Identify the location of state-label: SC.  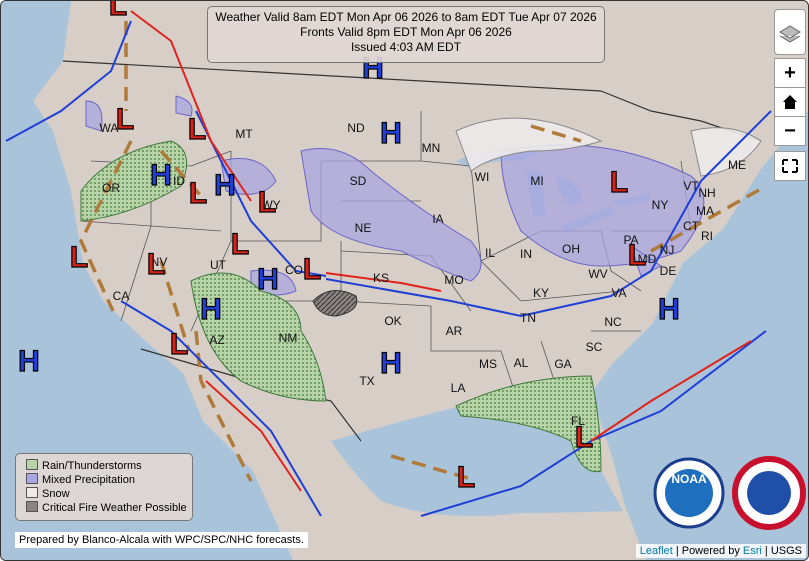
(594, 347).